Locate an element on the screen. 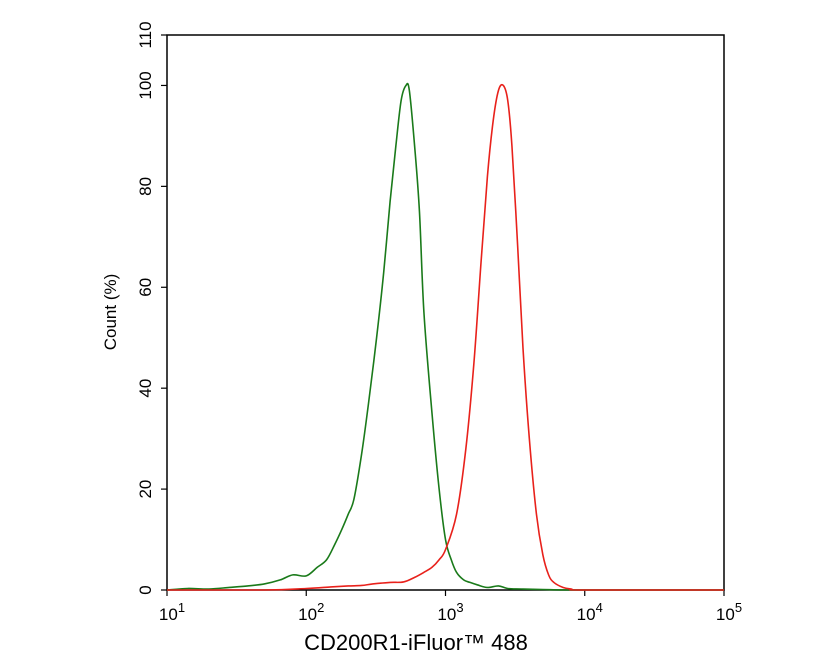 Image resolution: width=835 pixels, height=668 pixels. y-tick-label: 60 is located at coordinates (145, 287).